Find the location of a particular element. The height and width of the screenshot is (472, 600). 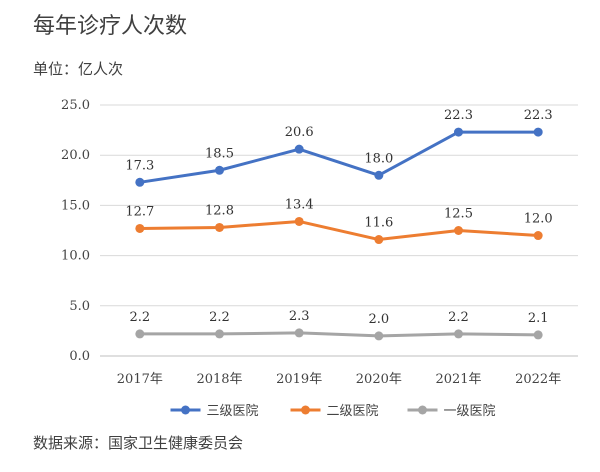

x-tick-label: 2022年 is located at coordinates (538, 379).